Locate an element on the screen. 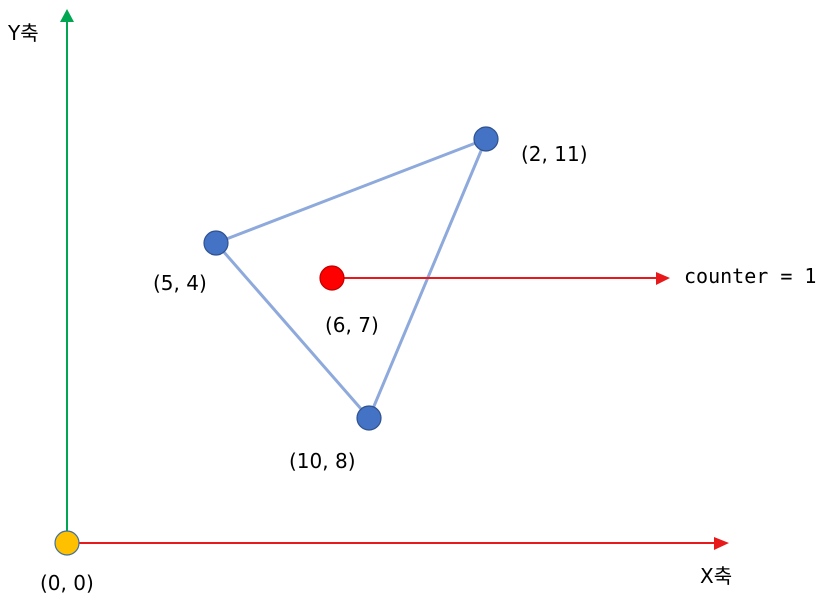 This screenshot has height=598, width=834. counter-result-text: counter = 1 is located at coordinates (750, 276).